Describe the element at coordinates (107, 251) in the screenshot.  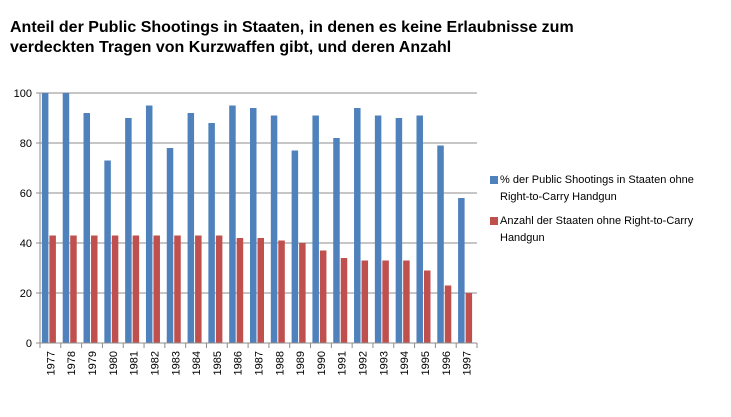
I see `bar-percent-1980` at that location.